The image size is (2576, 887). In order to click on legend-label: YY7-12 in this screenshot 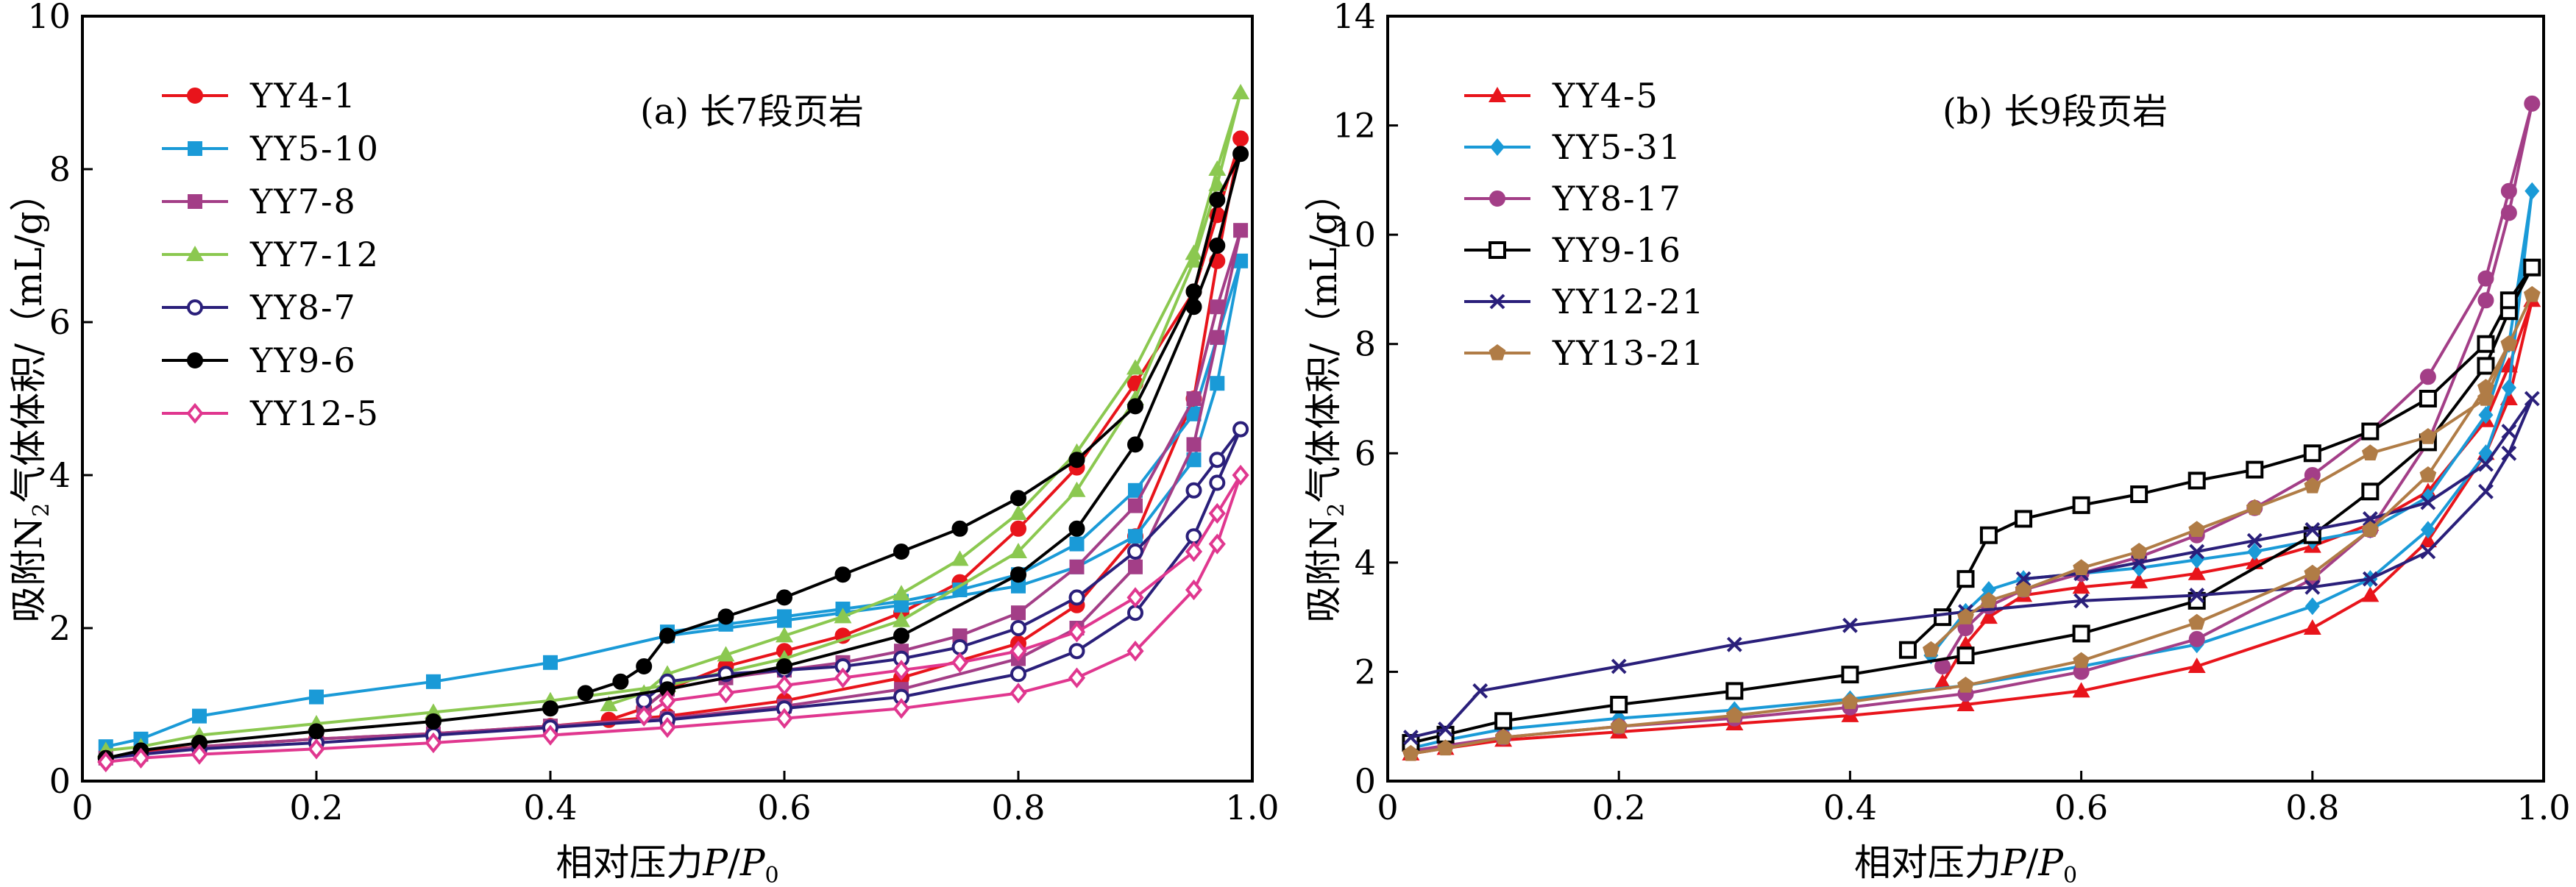, I will do `click(314, 254)`.